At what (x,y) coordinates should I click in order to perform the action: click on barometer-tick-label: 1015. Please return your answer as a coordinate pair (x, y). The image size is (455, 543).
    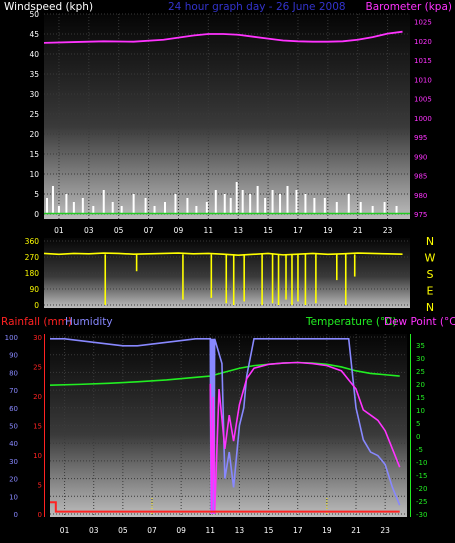
    Looking at the image, I should click on (423, 61).